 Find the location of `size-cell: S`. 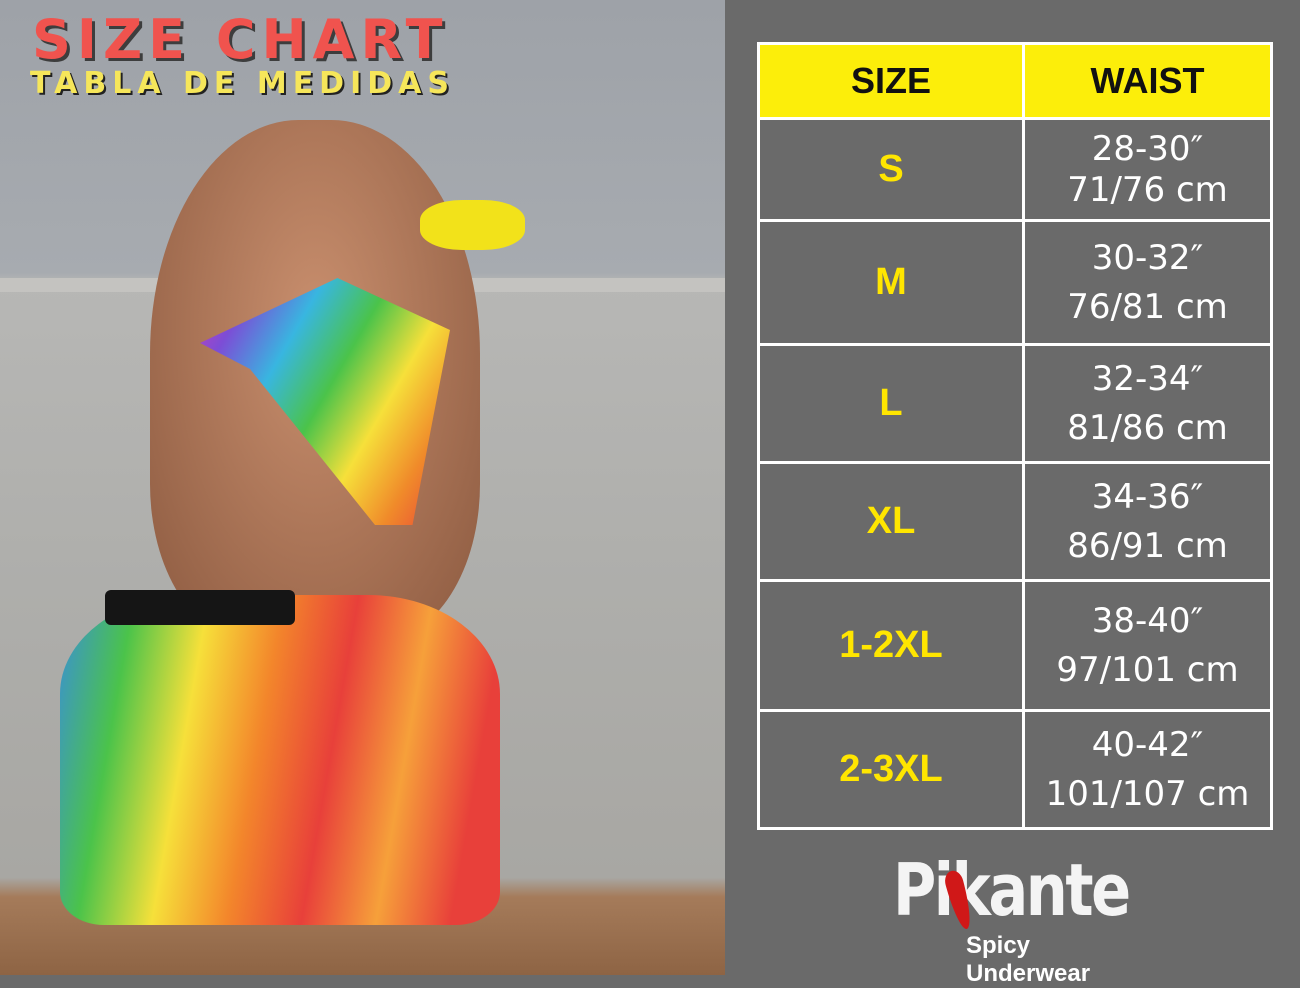

size-cell: S is located at coordinates (891, 169).